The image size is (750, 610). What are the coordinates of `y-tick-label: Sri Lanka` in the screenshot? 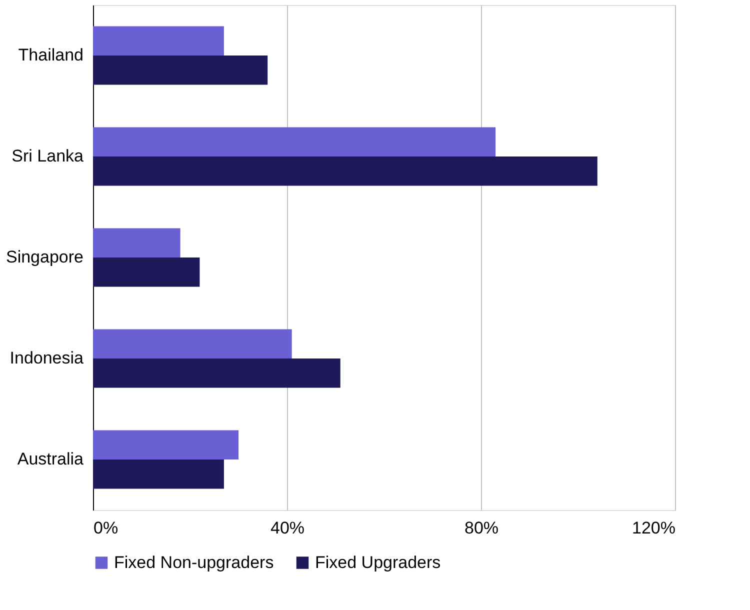 It's located at (48, 156).